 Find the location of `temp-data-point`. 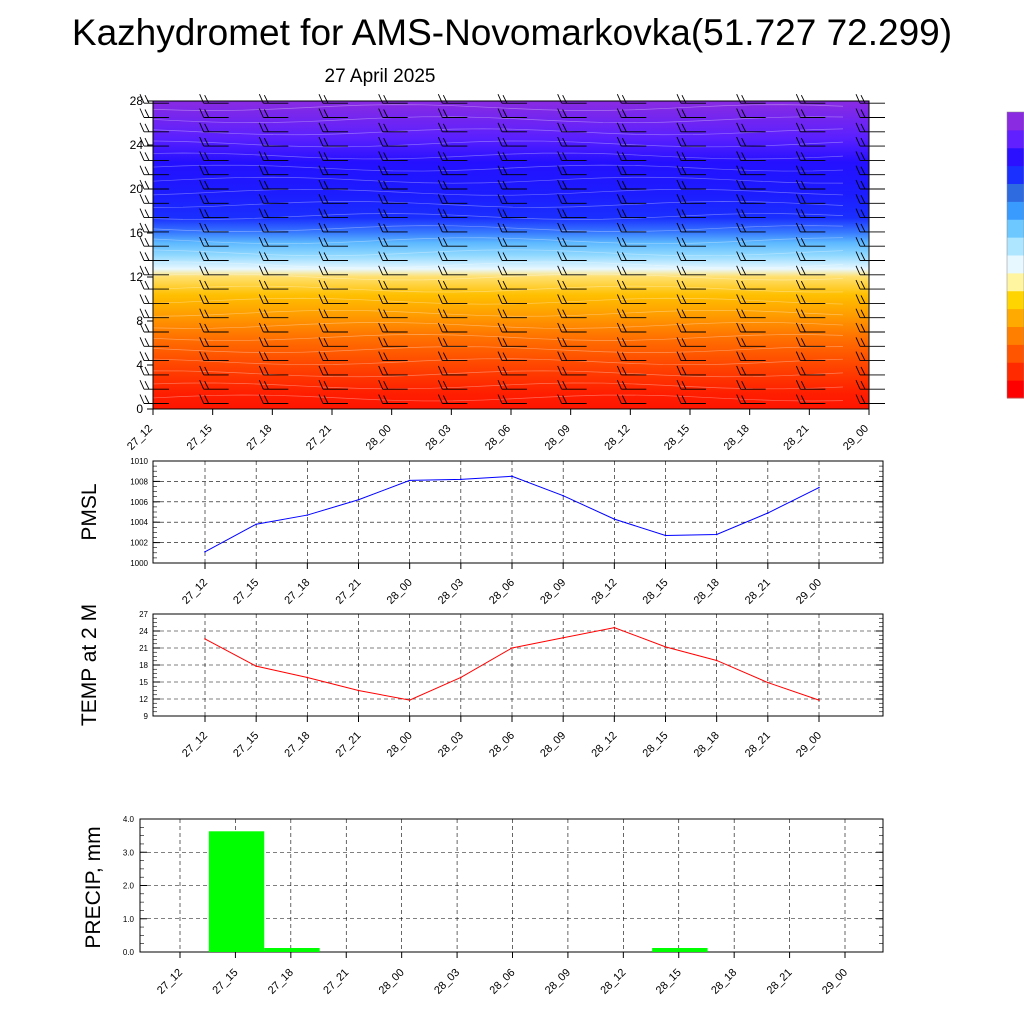

temp-data-point is located at coordinates (614, 627).